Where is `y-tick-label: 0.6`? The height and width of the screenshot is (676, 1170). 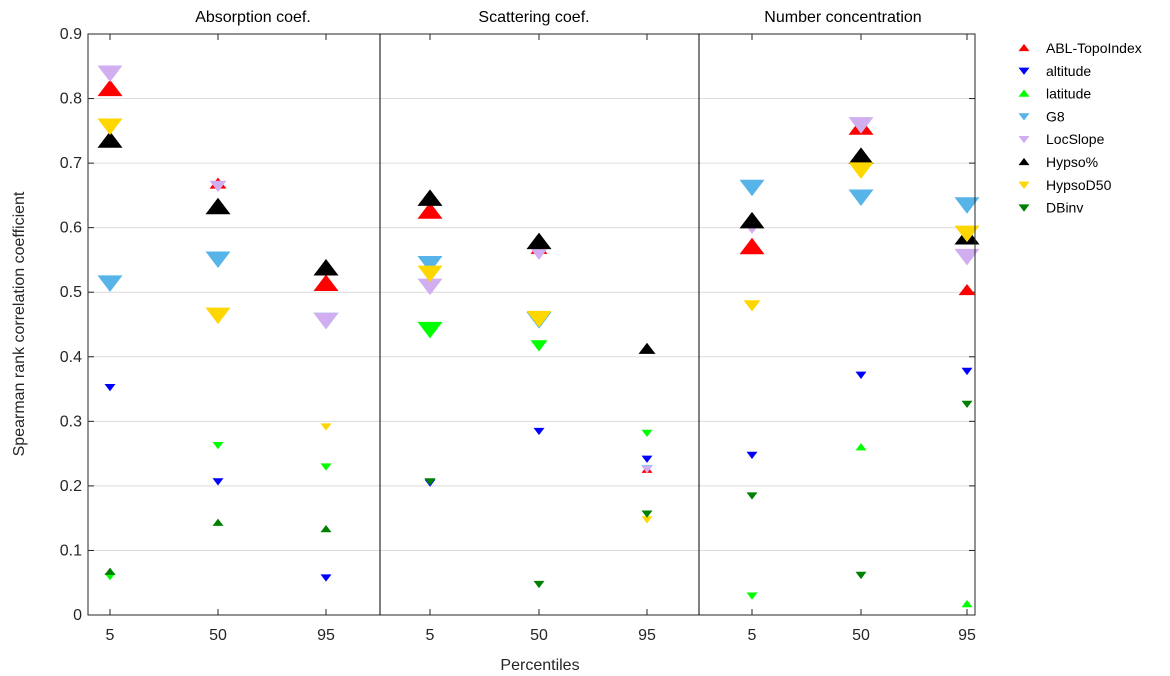
y-tick-label: 0.6 is located at coordinates (71, 228).